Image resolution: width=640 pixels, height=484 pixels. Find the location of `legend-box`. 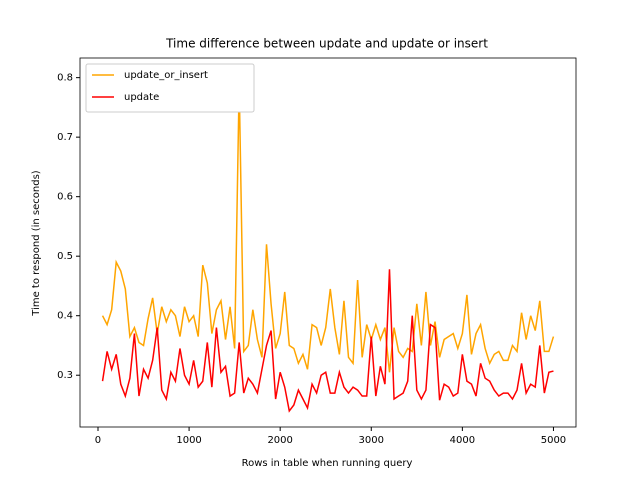

legend-box is located at coordinates (170, 88).